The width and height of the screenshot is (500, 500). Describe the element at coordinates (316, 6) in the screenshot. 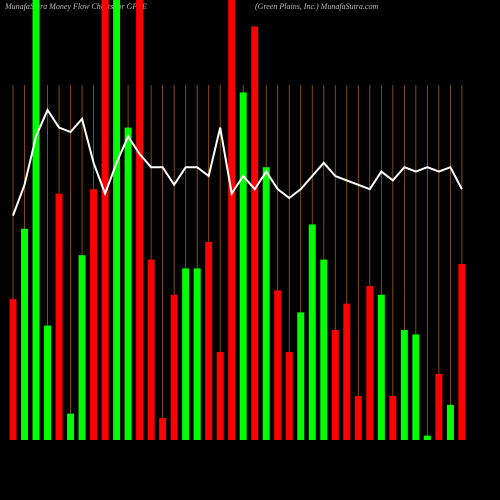

I see `chart-subtitle: (Green Plains, Inc.) MunafaSutra.com` at that location.